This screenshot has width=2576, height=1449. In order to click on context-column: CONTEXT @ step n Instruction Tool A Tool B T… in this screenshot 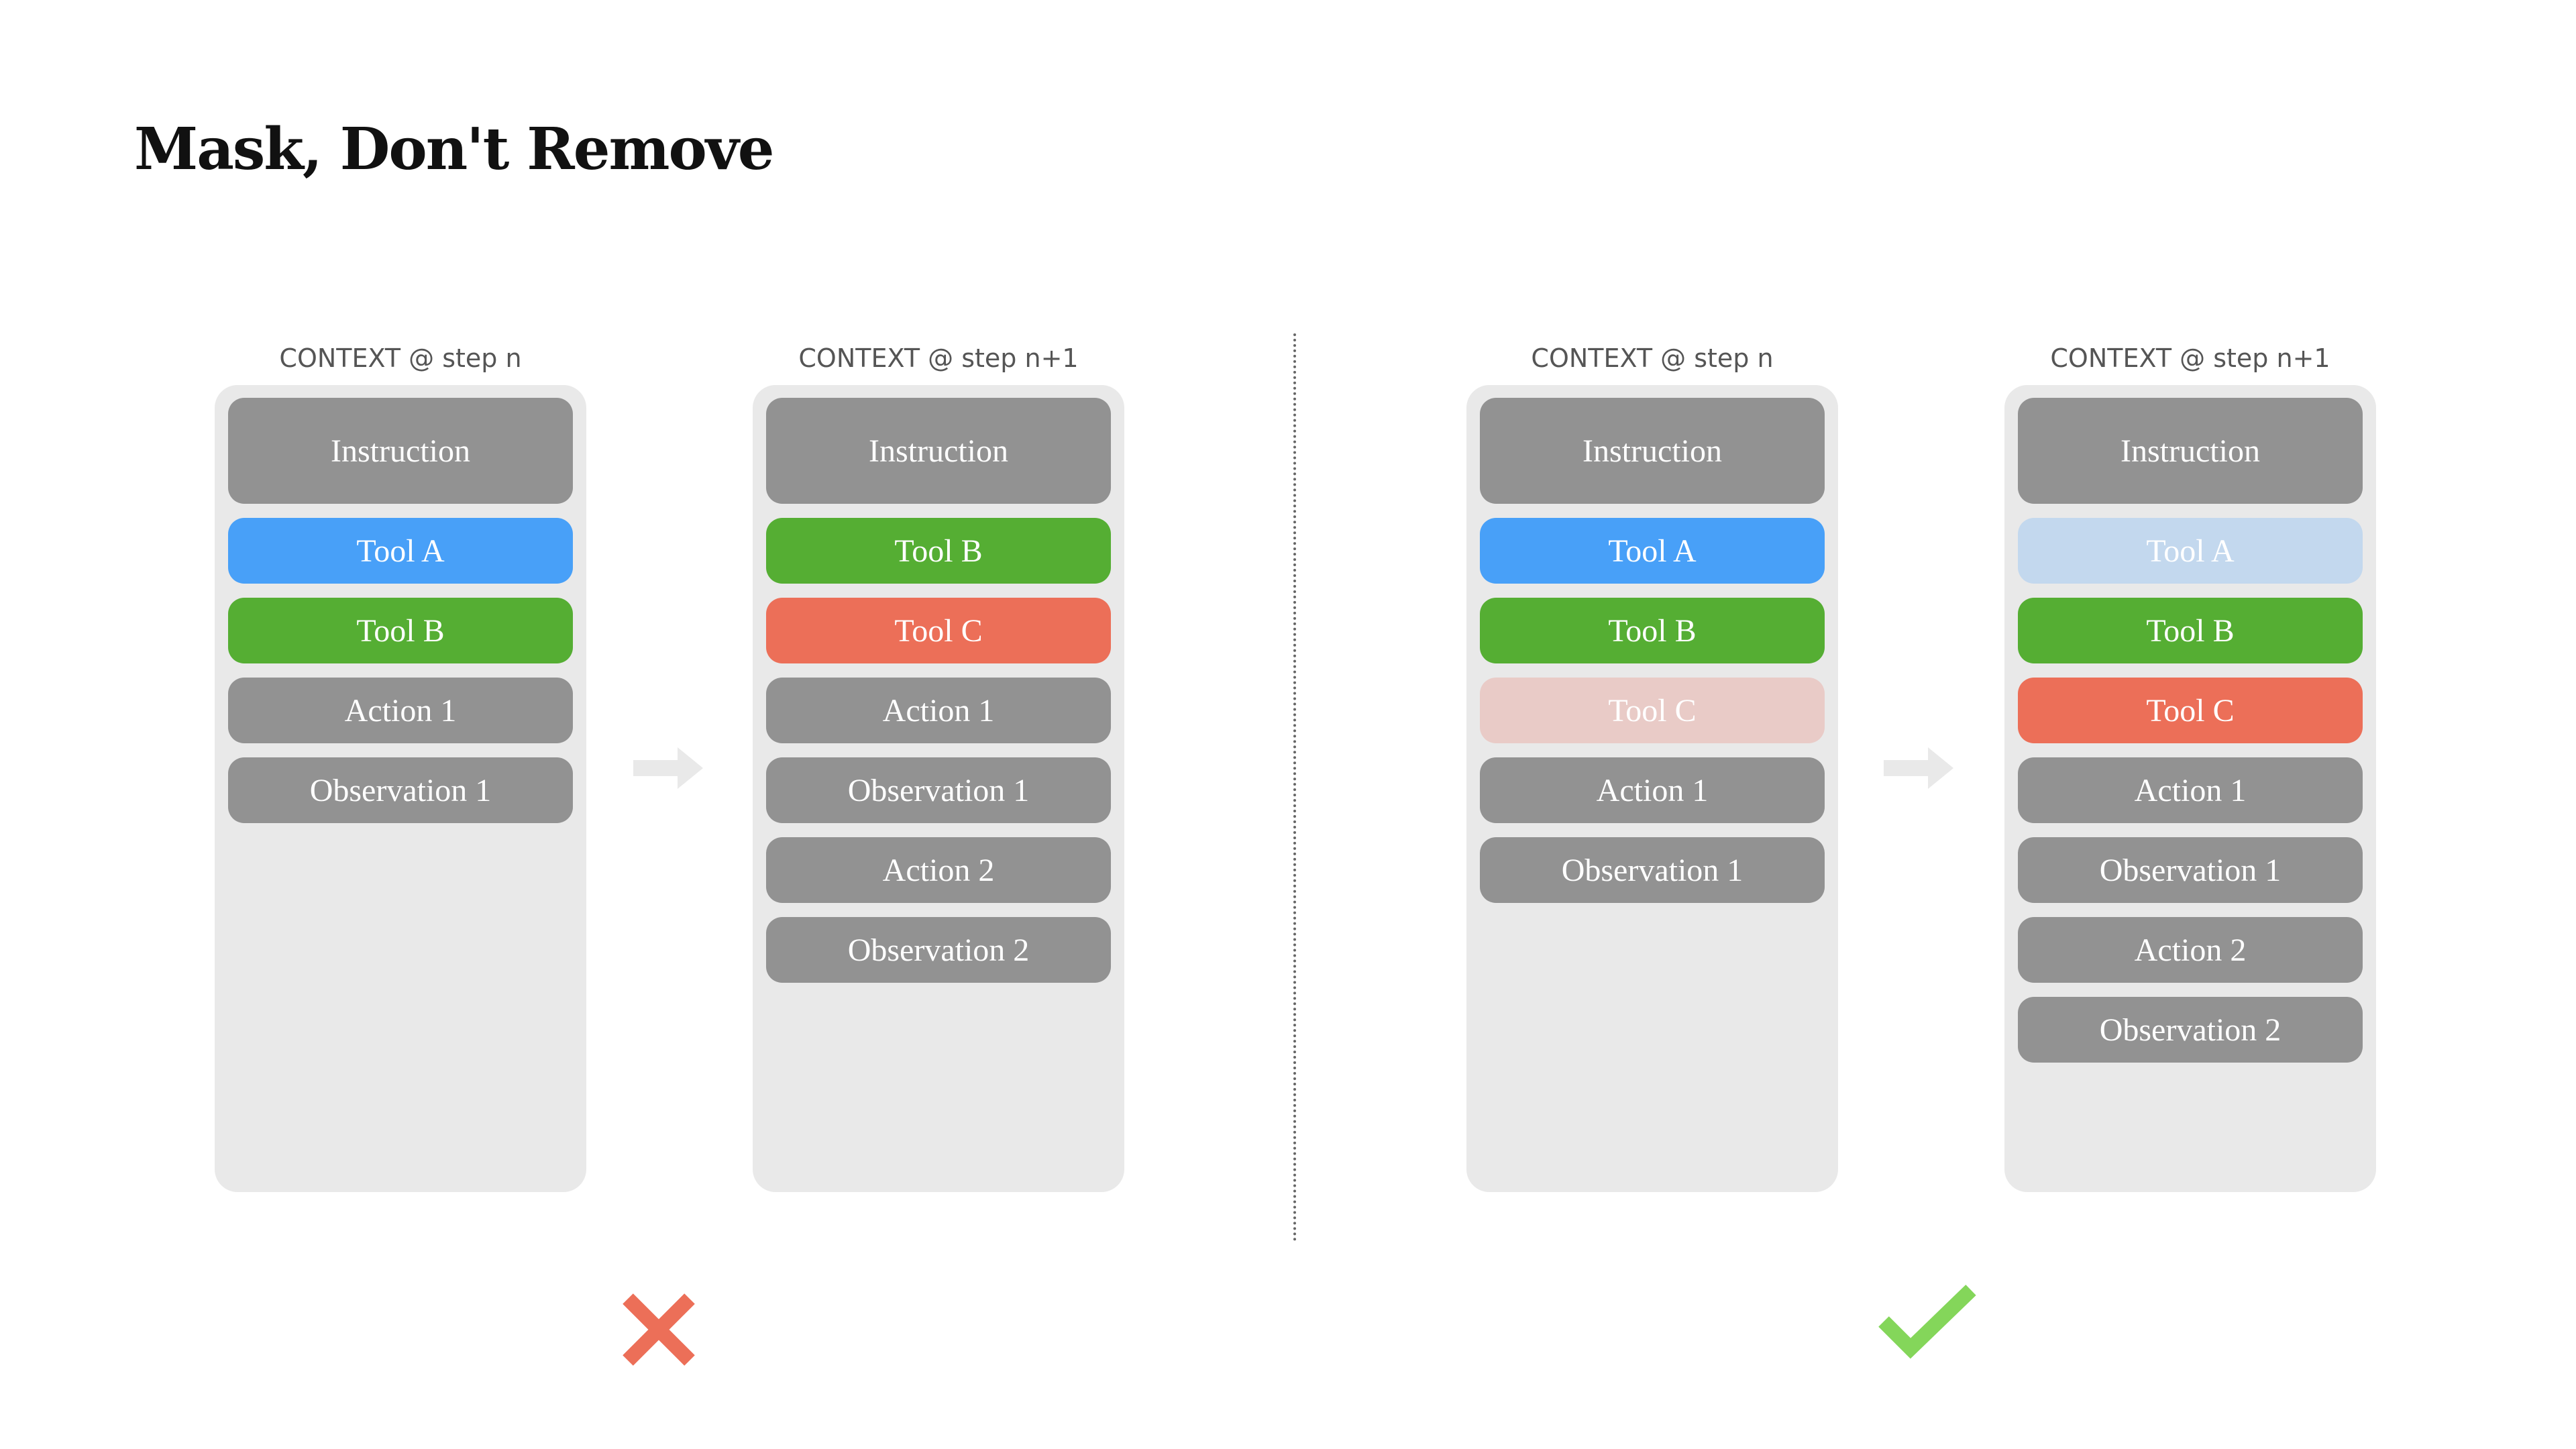, I will do `click(1652, 763)`.